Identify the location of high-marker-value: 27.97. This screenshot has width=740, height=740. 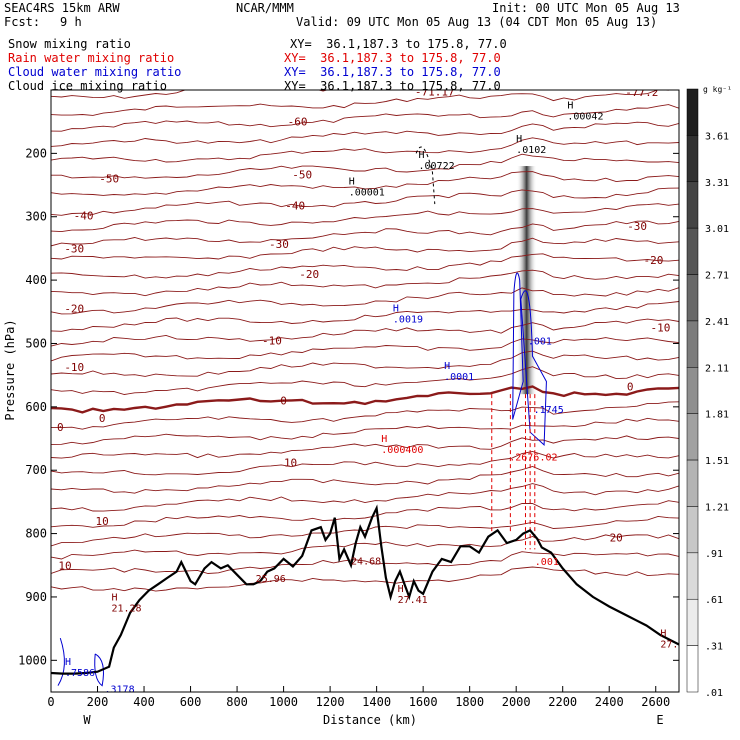
(675, 644).